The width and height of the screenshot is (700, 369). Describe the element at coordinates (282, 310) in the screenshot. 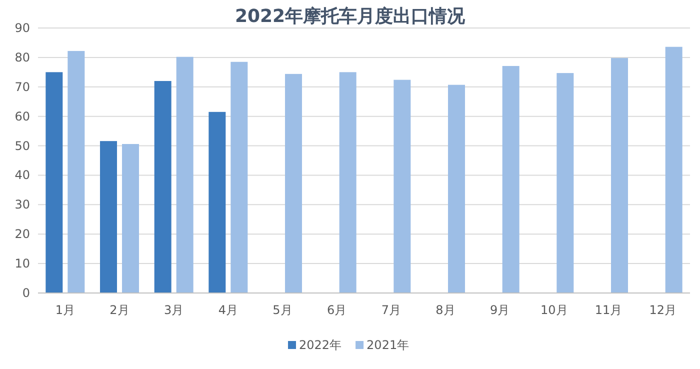

I see `x-tick-label: 5月` at that location.